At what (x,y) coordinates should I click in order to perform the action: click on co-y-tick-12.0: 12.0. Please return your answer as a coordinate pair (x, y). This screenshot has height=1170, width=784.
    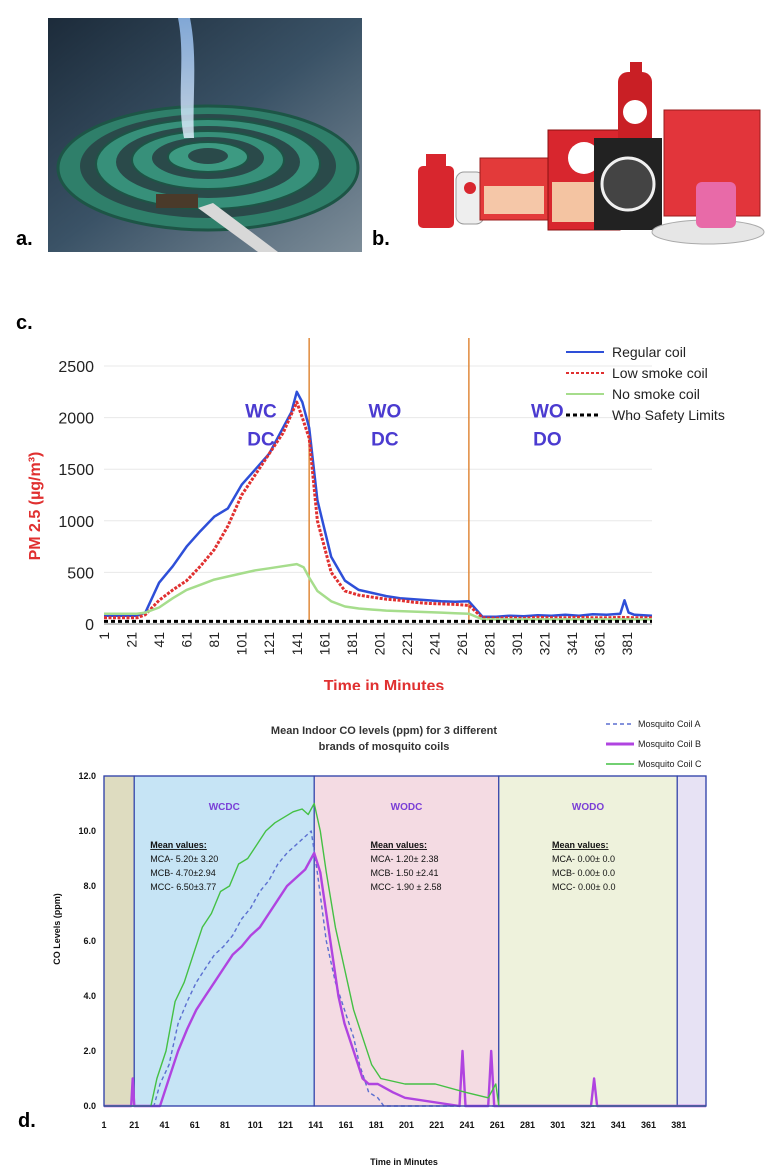
    Looking at the image, I should click on (87, 776).